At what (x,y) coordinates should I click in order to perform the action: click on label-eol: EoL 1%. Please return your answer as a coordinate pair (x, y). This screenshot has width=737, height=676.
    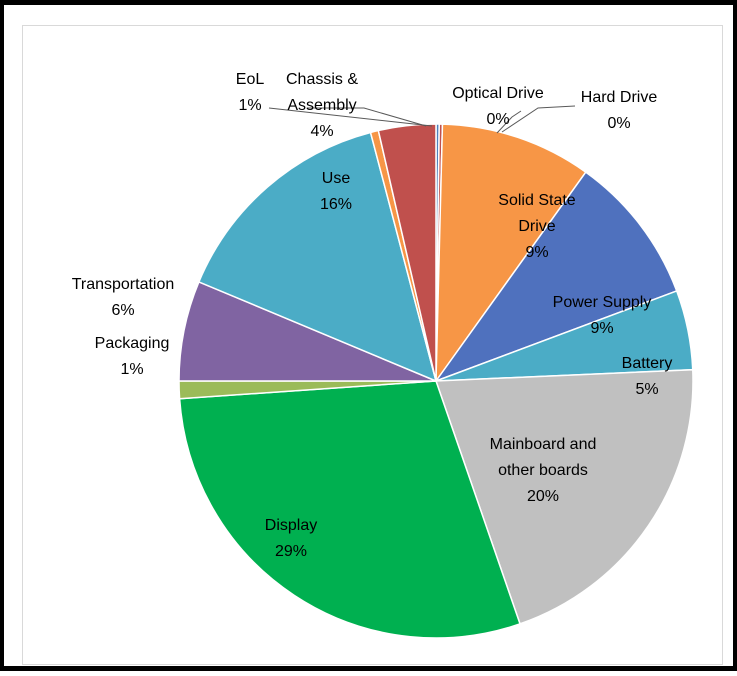
    Looking at the image, I should click on (250, 92).